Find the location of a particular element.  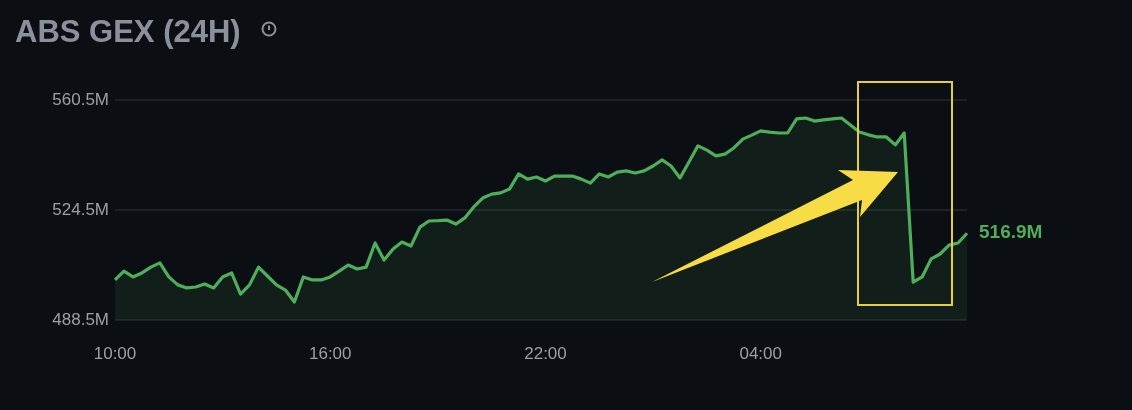

y-tick-label: 560.5M is located at coordinates (80, 99).